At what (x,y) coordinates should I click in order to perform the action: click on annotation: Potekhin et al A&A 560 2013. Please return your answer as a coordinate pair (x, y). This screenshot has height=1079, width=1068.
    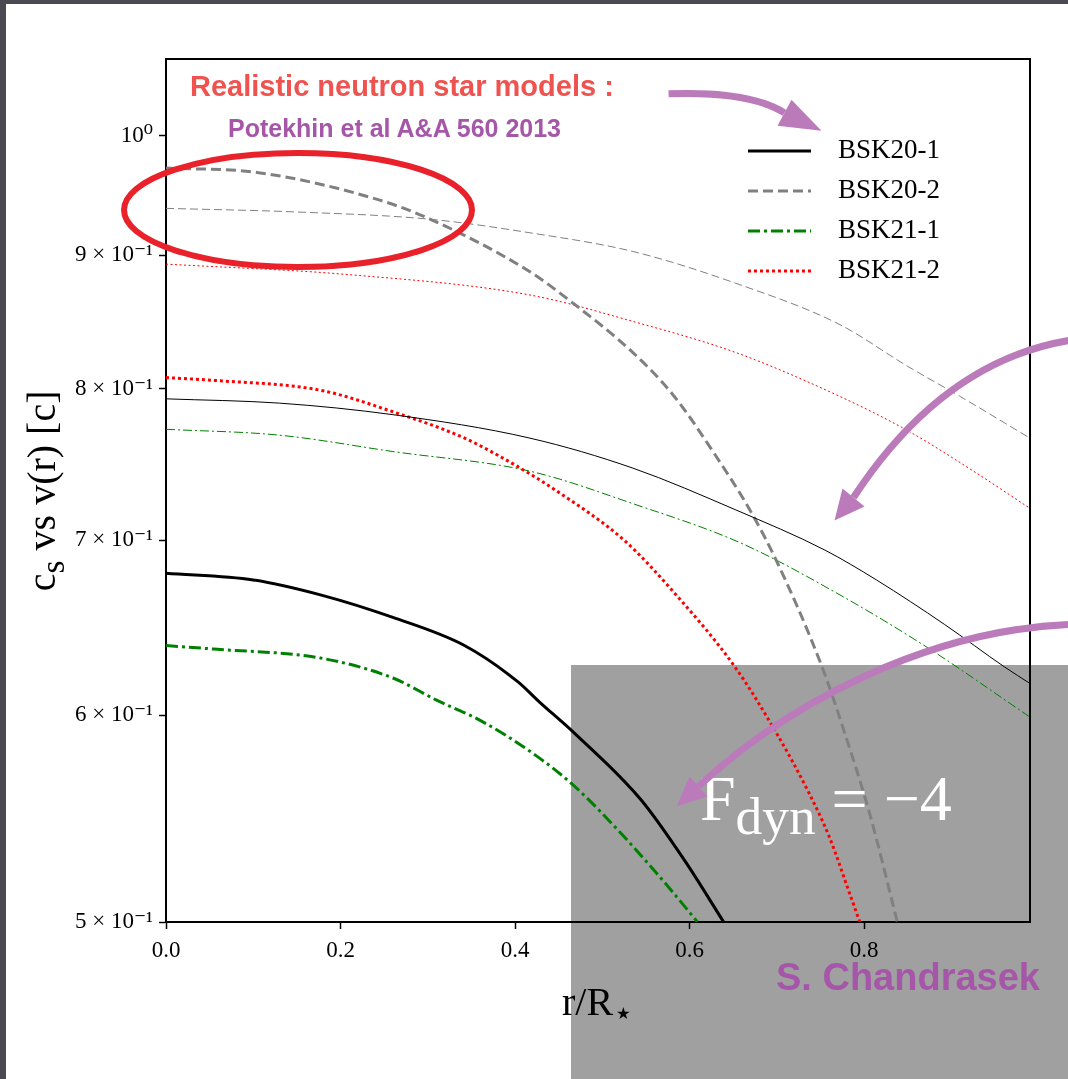
    Looking at the image, I should click on (395, 128).